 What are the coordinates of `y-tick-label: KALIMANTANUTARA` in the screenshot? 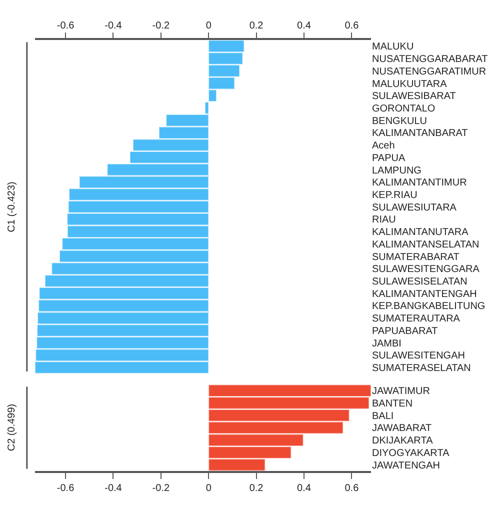 It's located at (420, 232).